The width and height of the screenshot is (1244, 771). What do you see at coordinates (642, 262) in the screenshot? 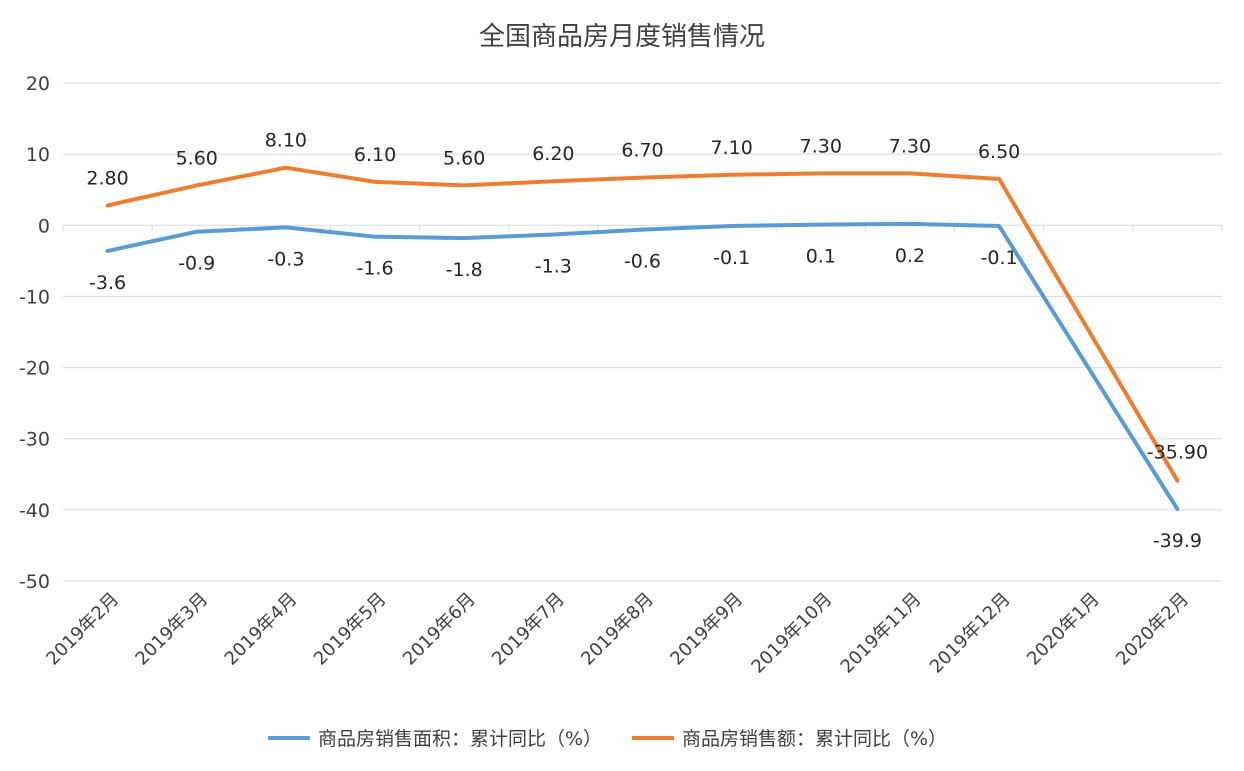
I see `data-label: -0.6` at bounding box center [642, 262].